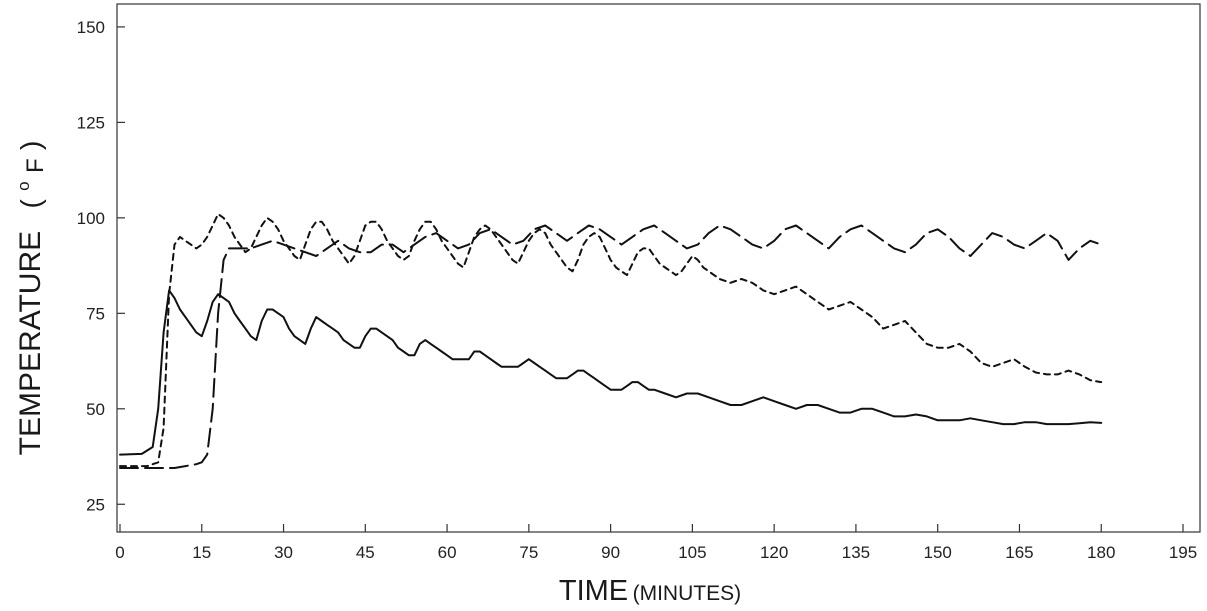  Describe the element at coordinates (119, 552) in the screenshot. I see `x-tick-label: 0` at that location.